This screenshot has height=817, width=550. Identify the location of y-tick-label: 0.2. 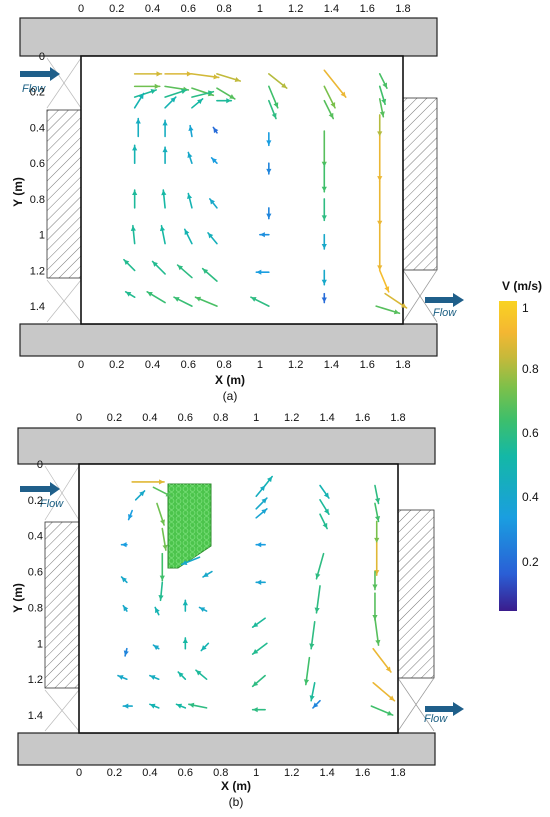
(37, 93).